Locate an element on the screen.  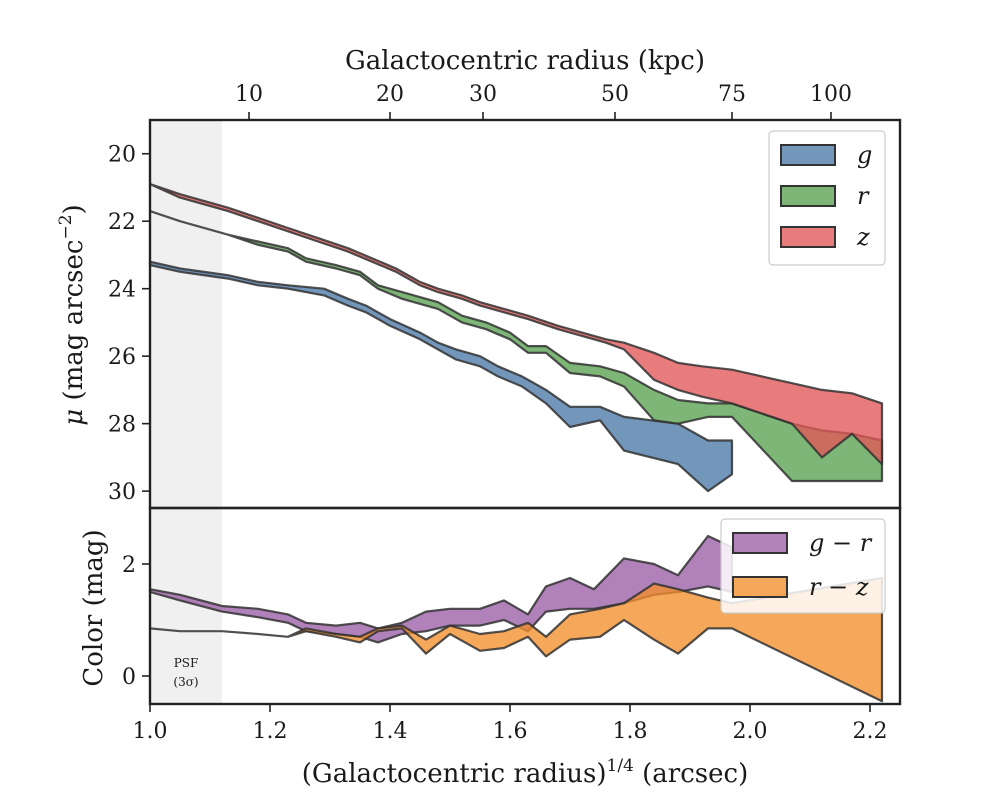
legend-label: z is located at coordinates (863, 237).